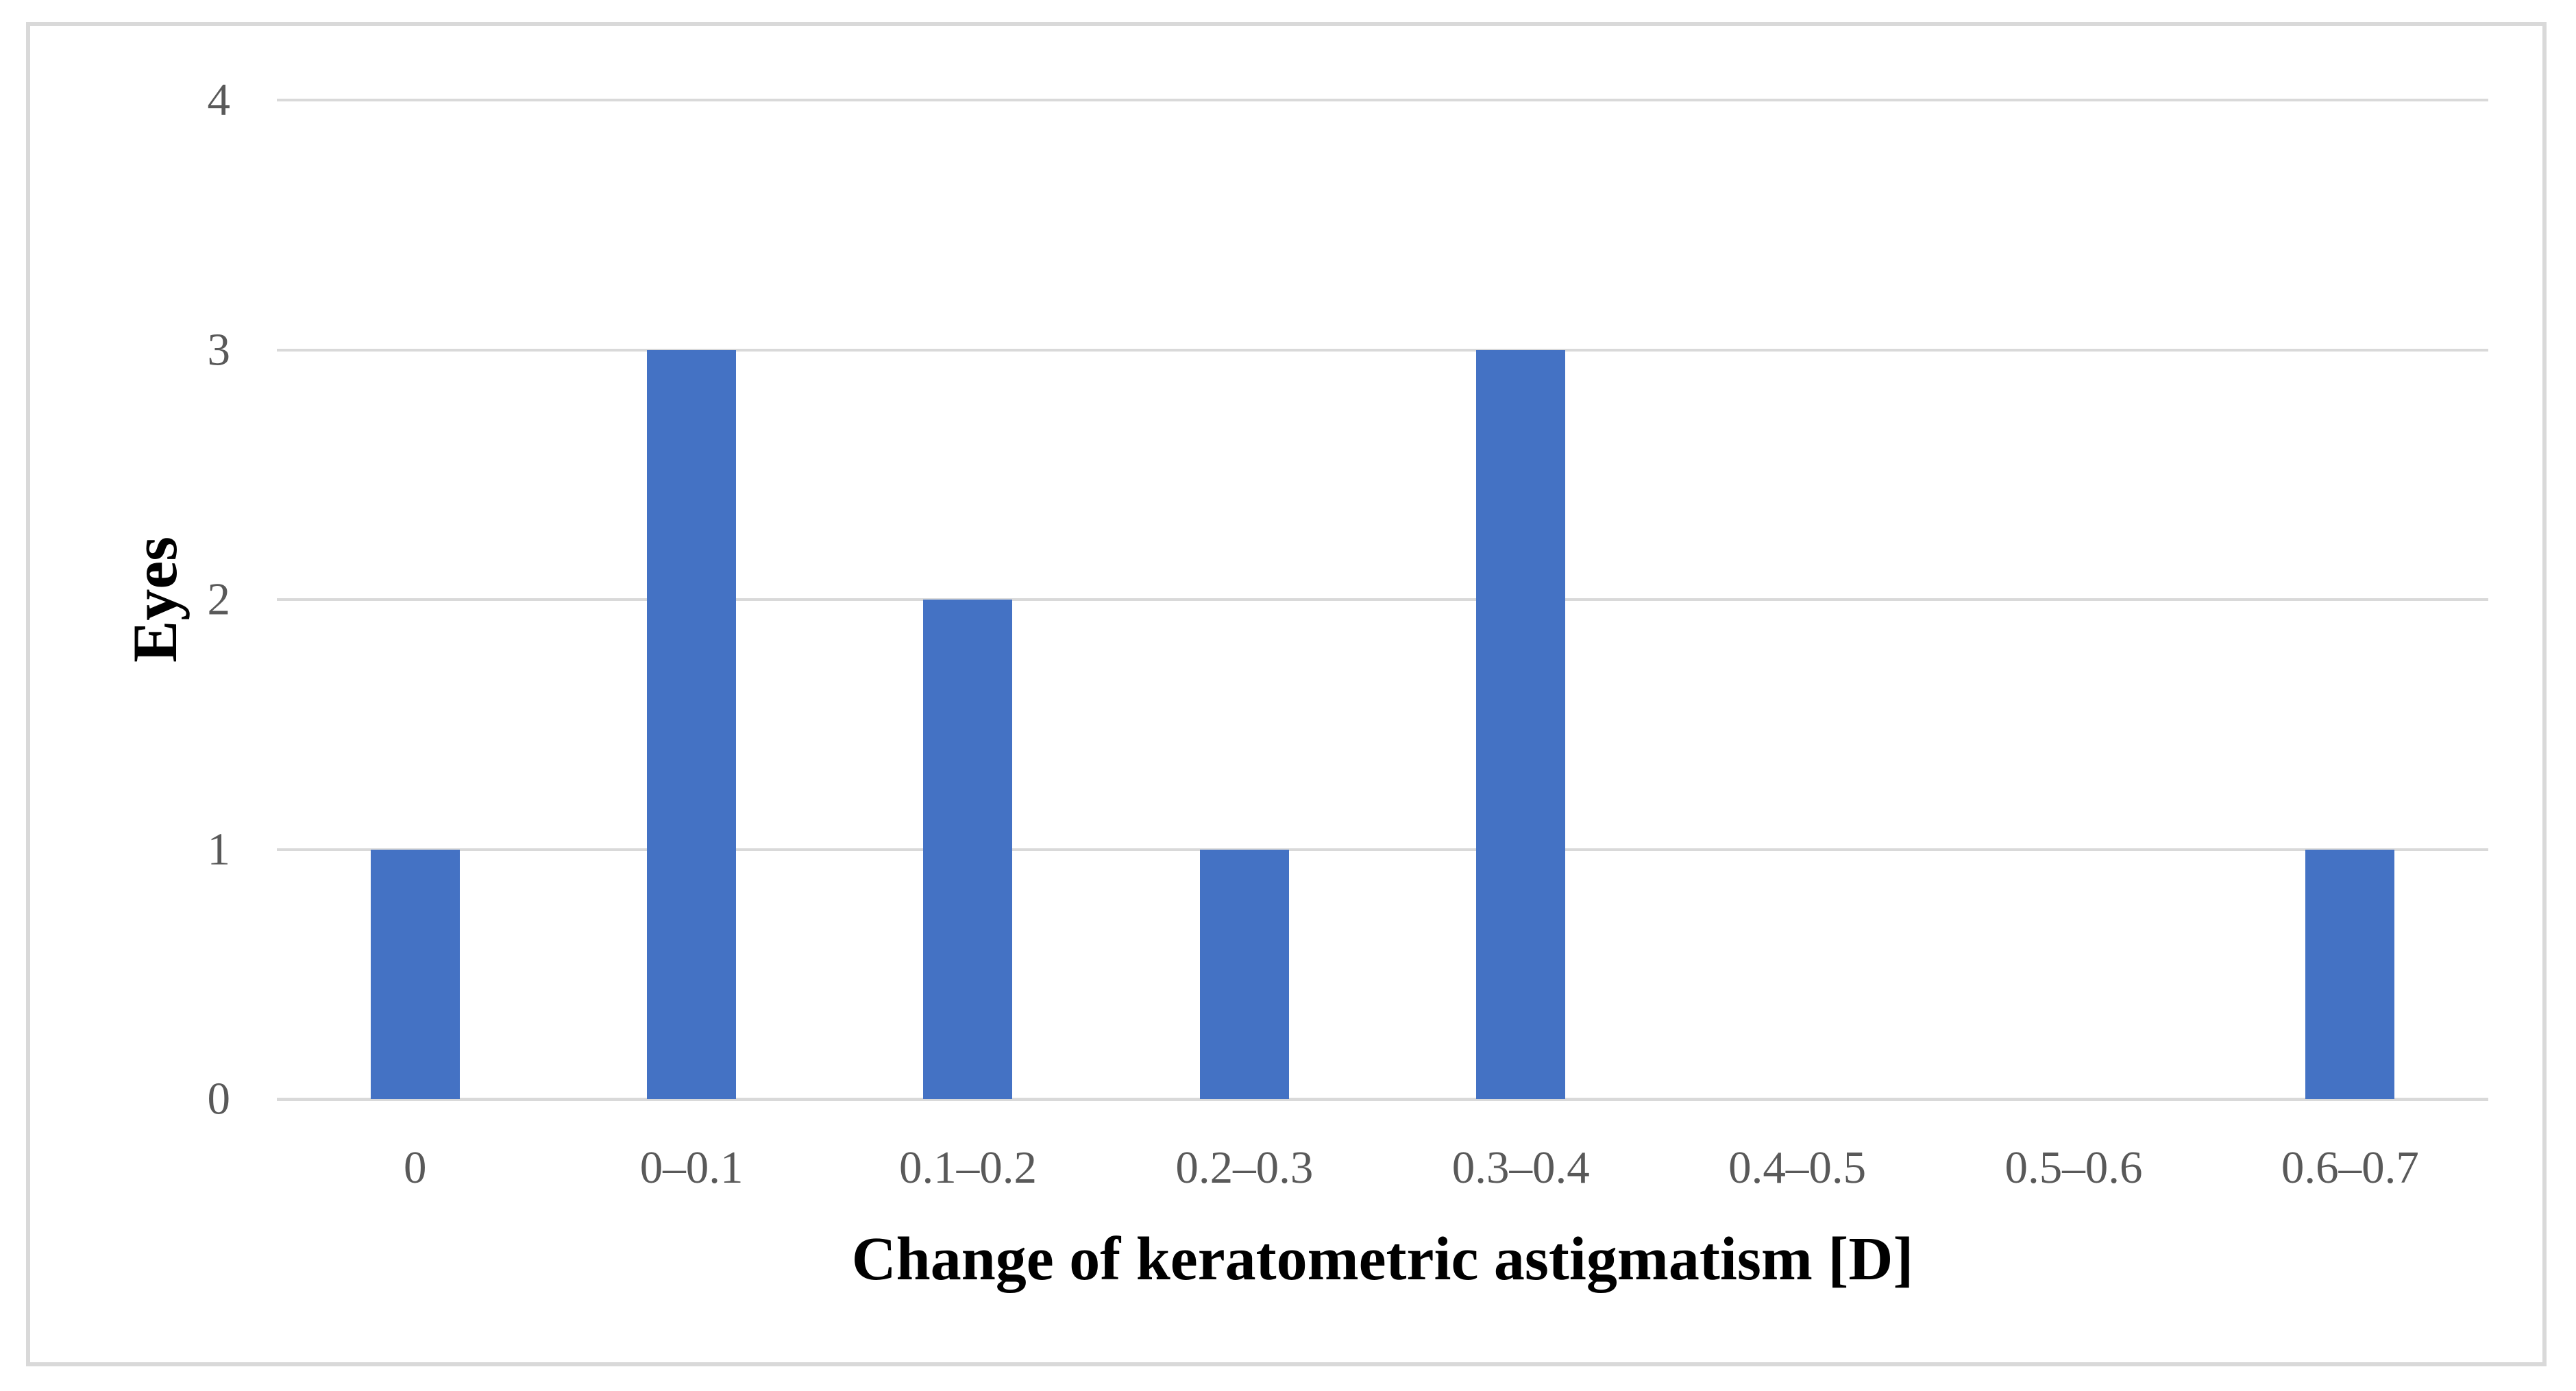 The image size is (2576, 1391). Describe the element at coordinates (219, 349) in the screenshot. I see `y-tick-label: 3` at that location.